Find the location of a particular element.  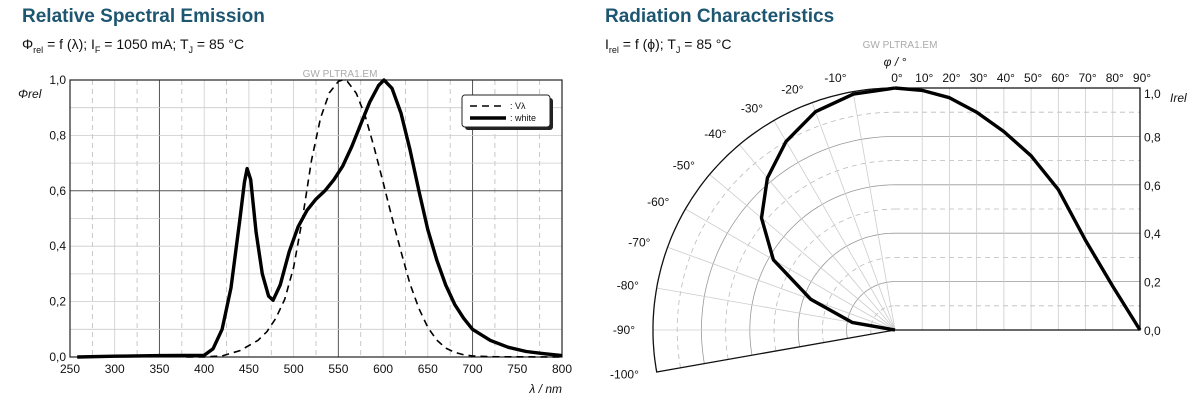

sub-phi: Φ is located at coordinates (28, 44).